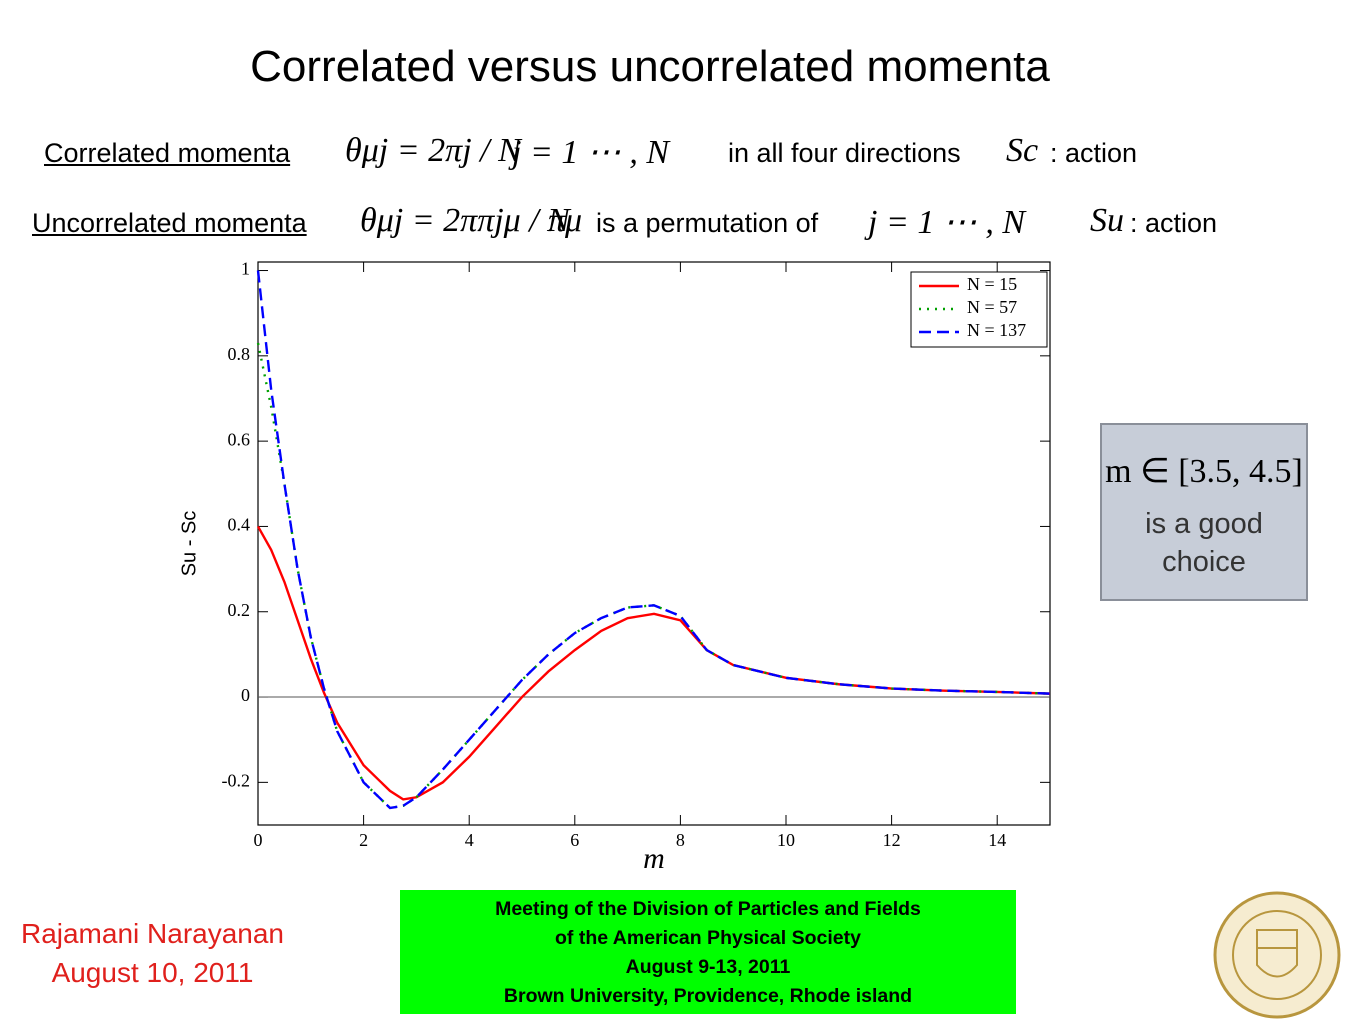 This screenshot has width=1365, height=1024. What do you see at coordinates (996, 330) in the screenshot?
I see `legend-label: N = 137` at bounding box center [996, 330].